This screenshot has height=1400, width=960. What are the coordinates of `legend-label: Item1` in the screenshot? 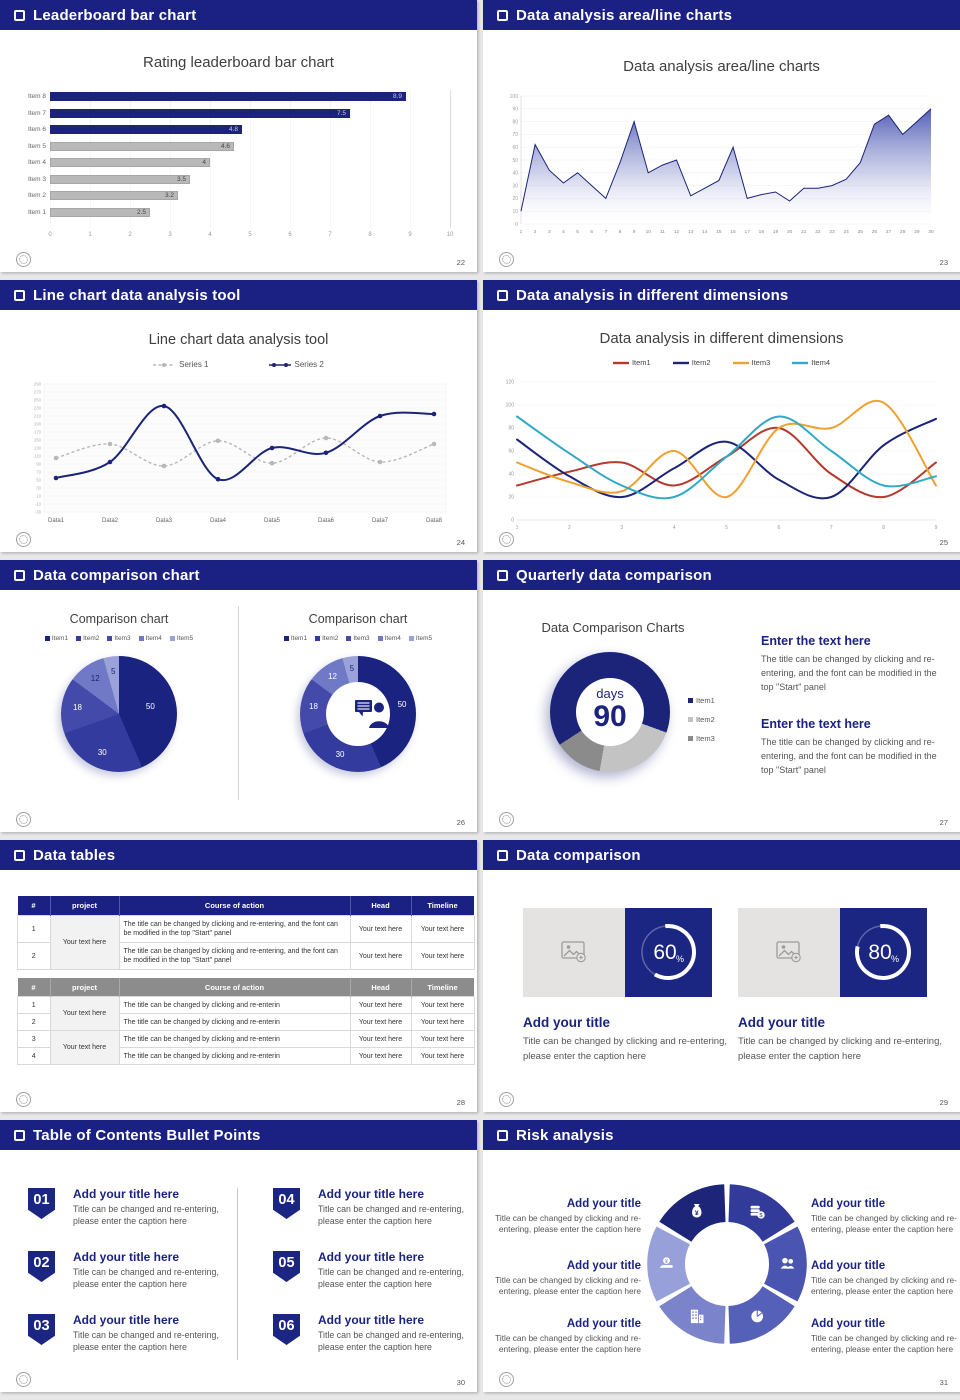 It's located at (60, 638).